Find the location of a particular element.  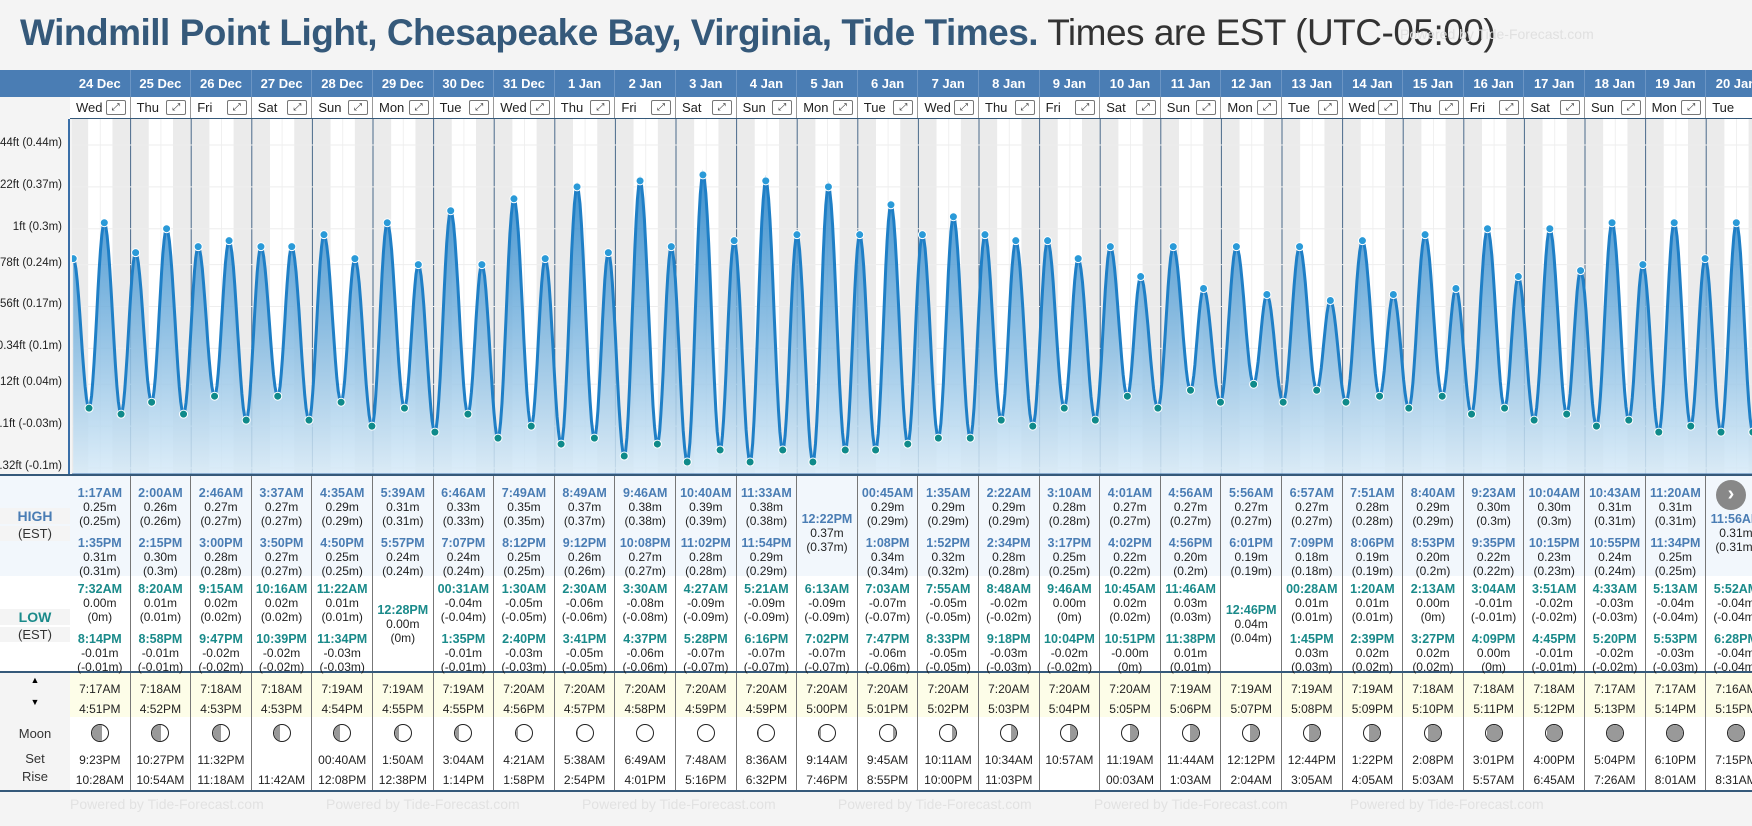

high-row is located at coordinates (876, 526).